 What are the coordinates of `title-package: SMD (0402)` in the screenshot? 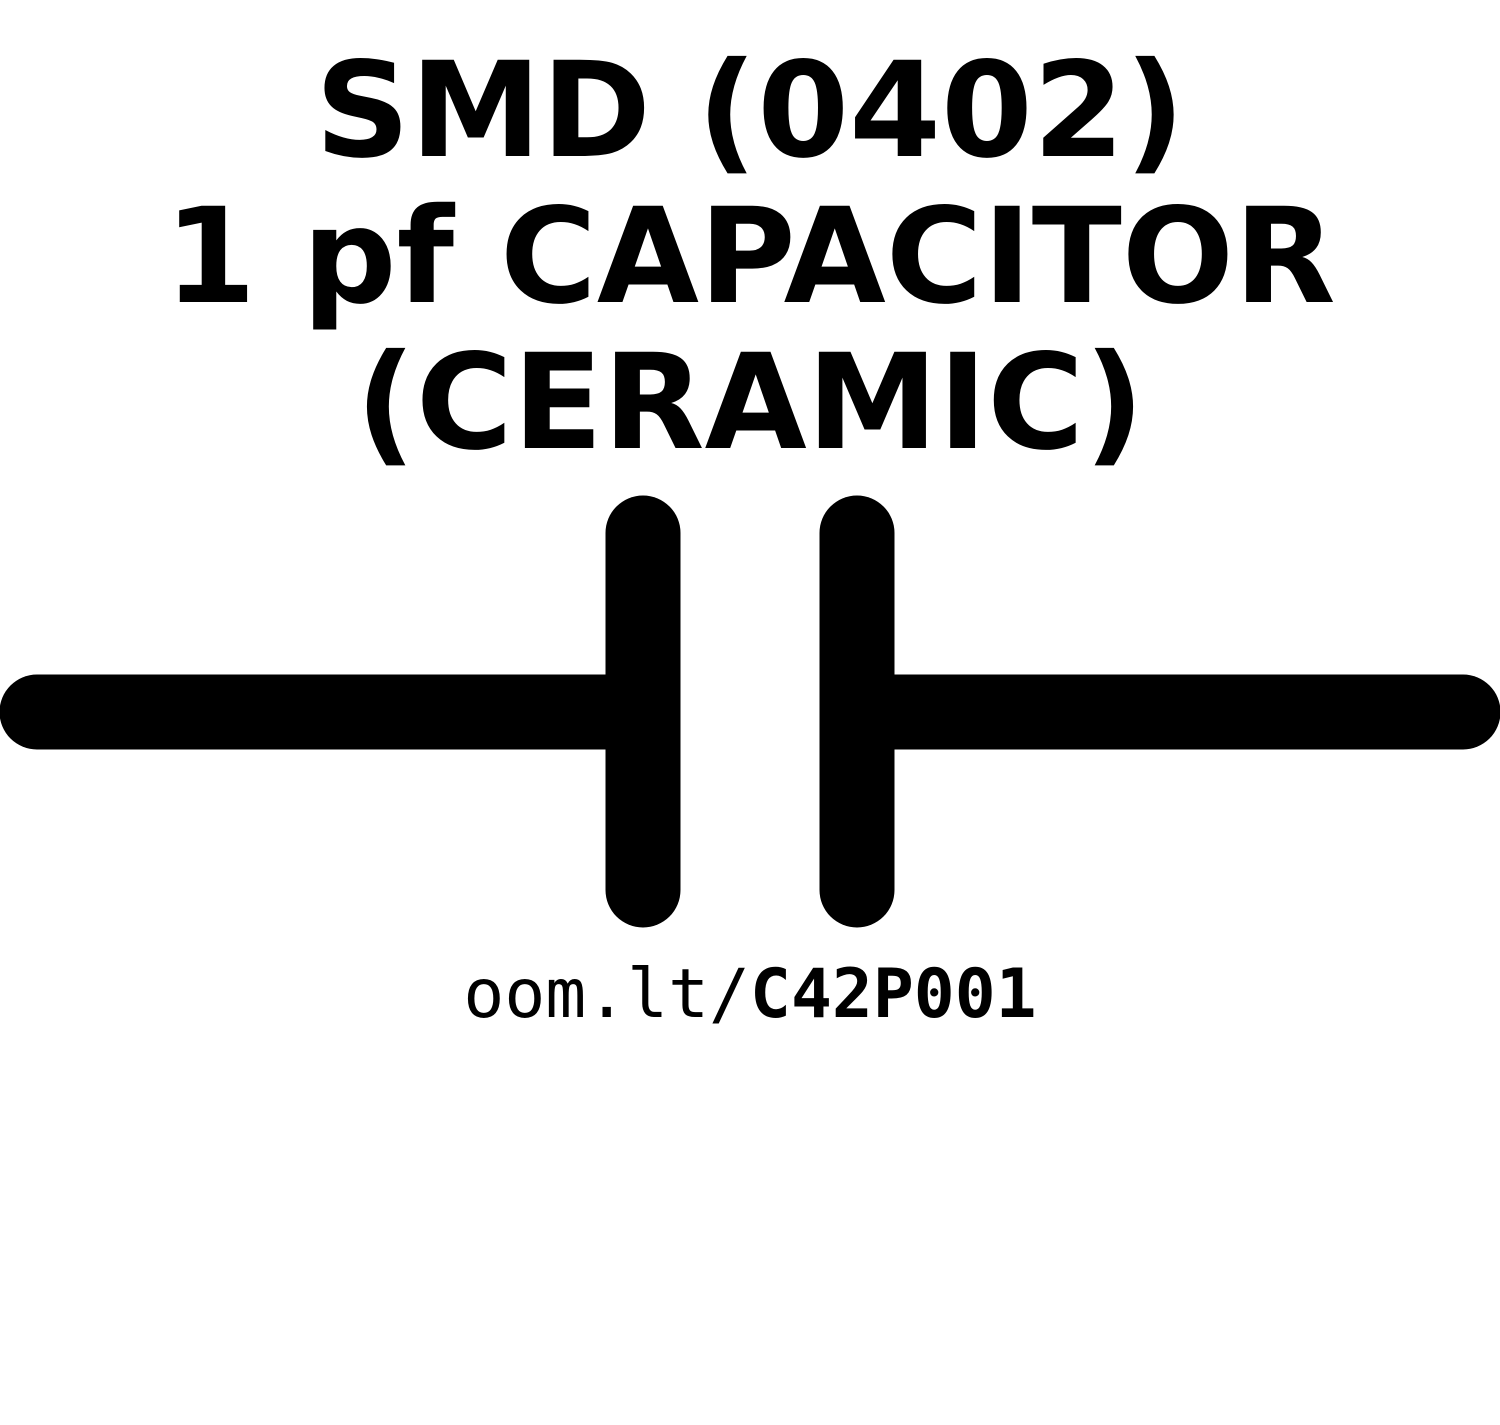 It's located at (750, 111).